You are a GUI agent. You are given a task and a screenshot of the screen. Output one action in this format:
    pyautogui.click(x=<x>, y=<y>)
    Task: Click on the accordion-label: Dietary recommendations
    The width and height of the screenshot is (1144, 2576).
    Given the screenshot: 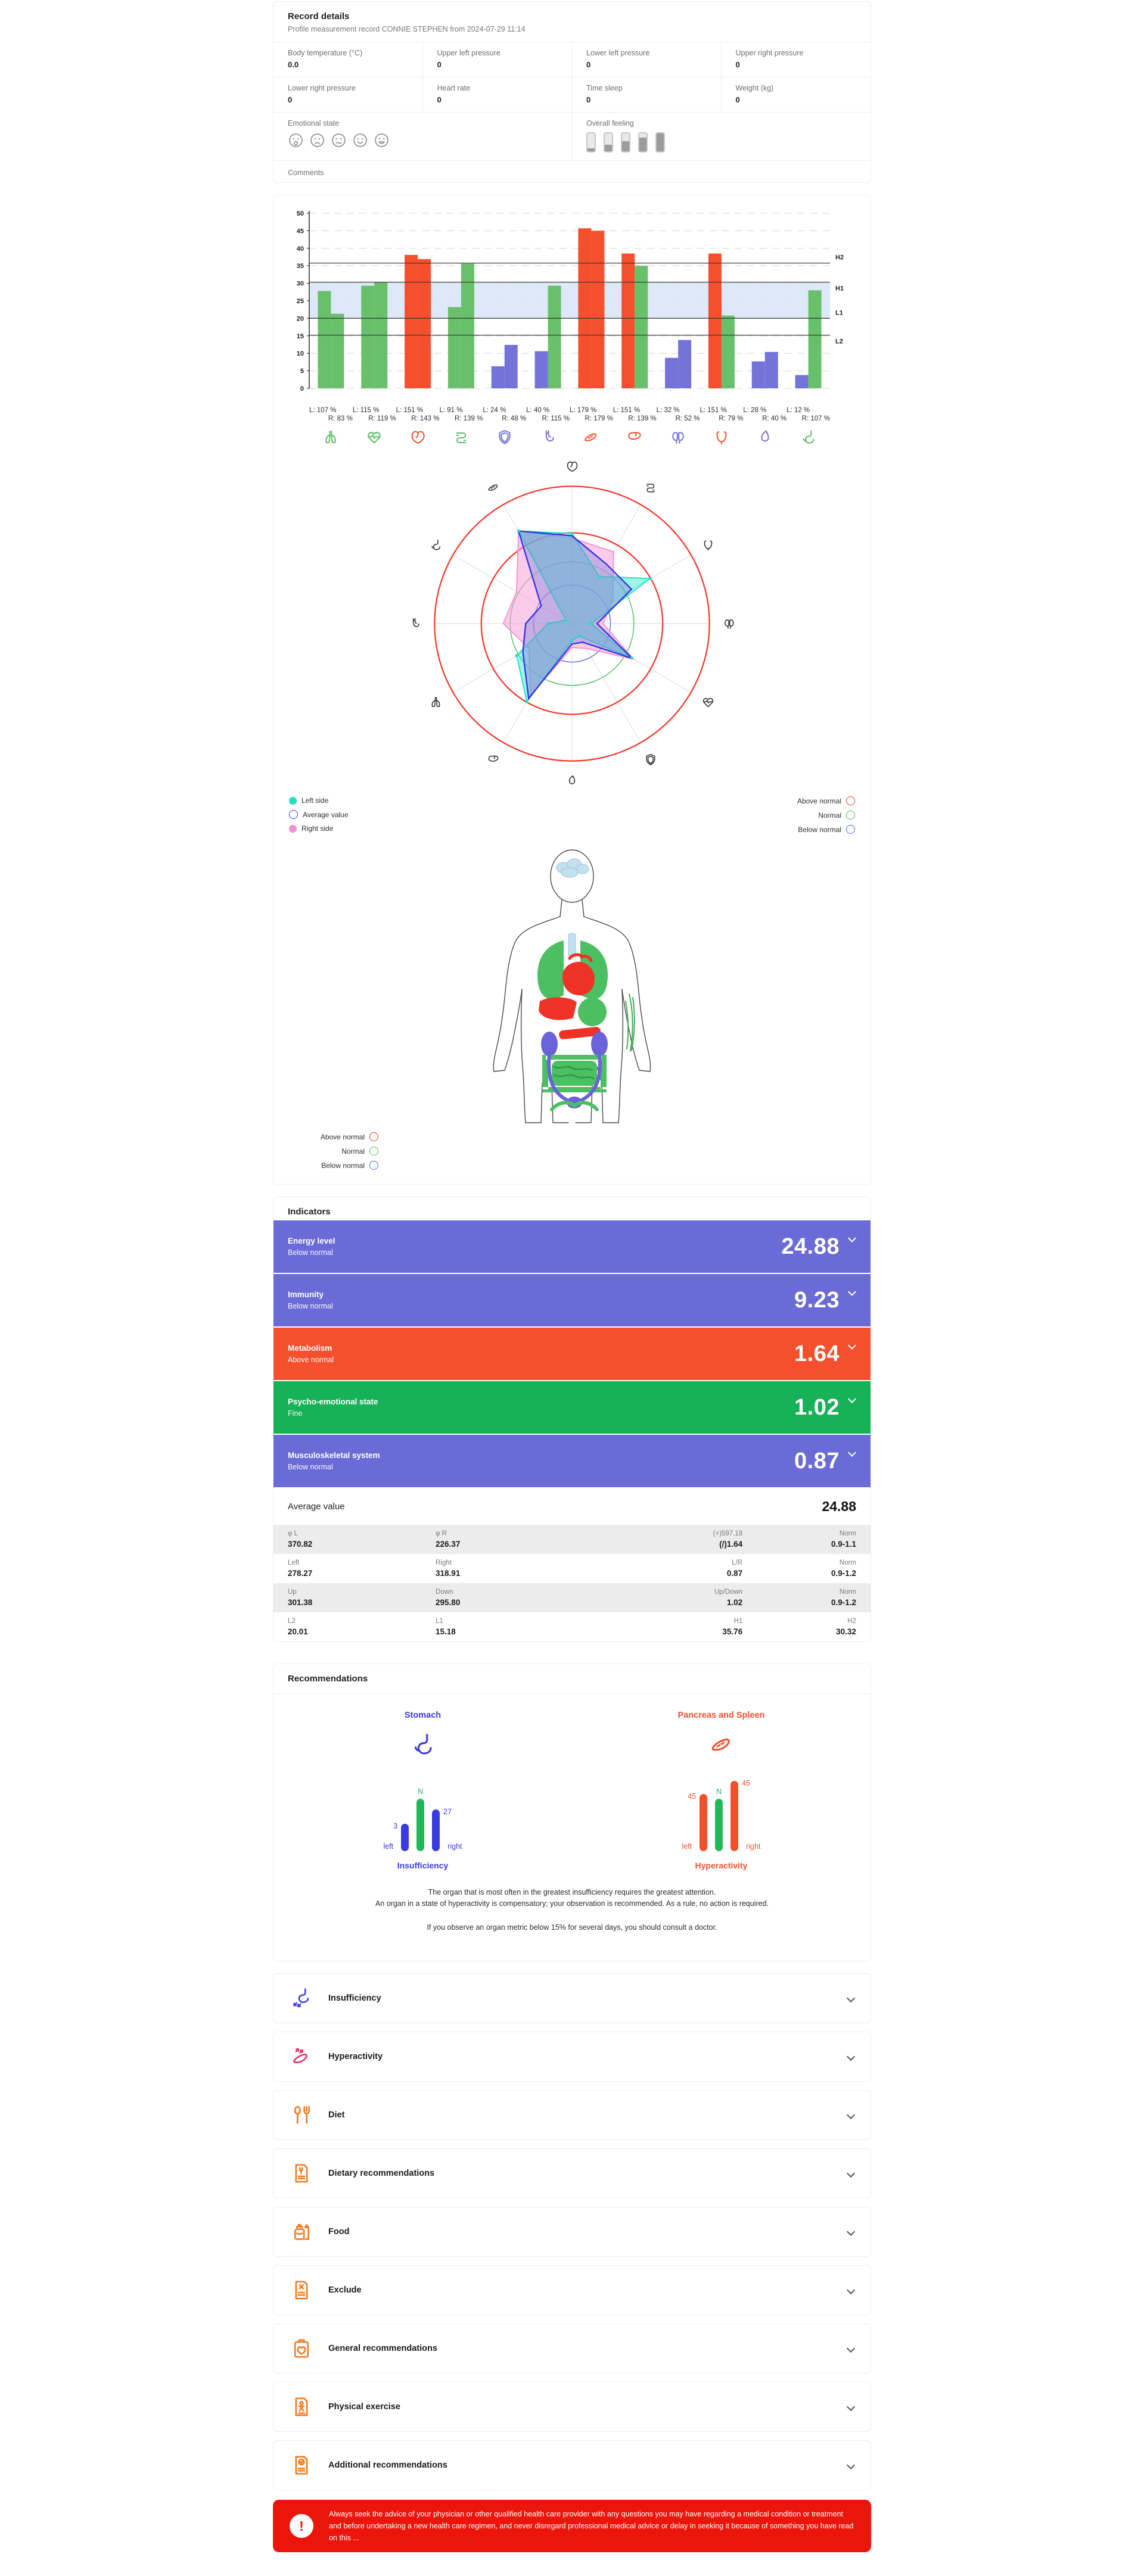 What is the action you would take?
    pyautogui.click(x=381, y=2174)
    